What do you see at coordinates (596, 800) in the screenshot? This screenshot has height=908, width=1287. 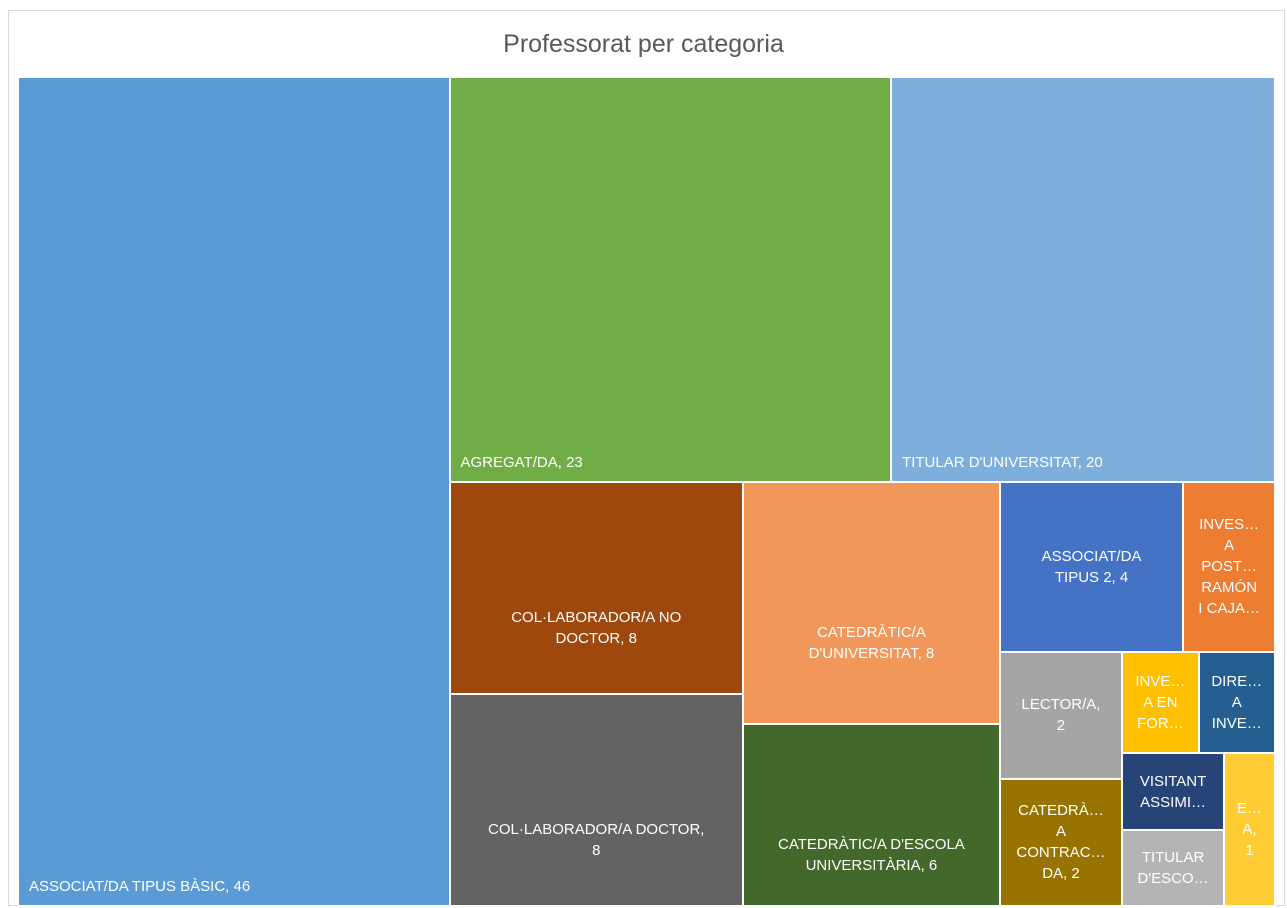 I see `tile: COL·LABORADOR/A DOCTOR, 8` at bounding box center [596, 800].